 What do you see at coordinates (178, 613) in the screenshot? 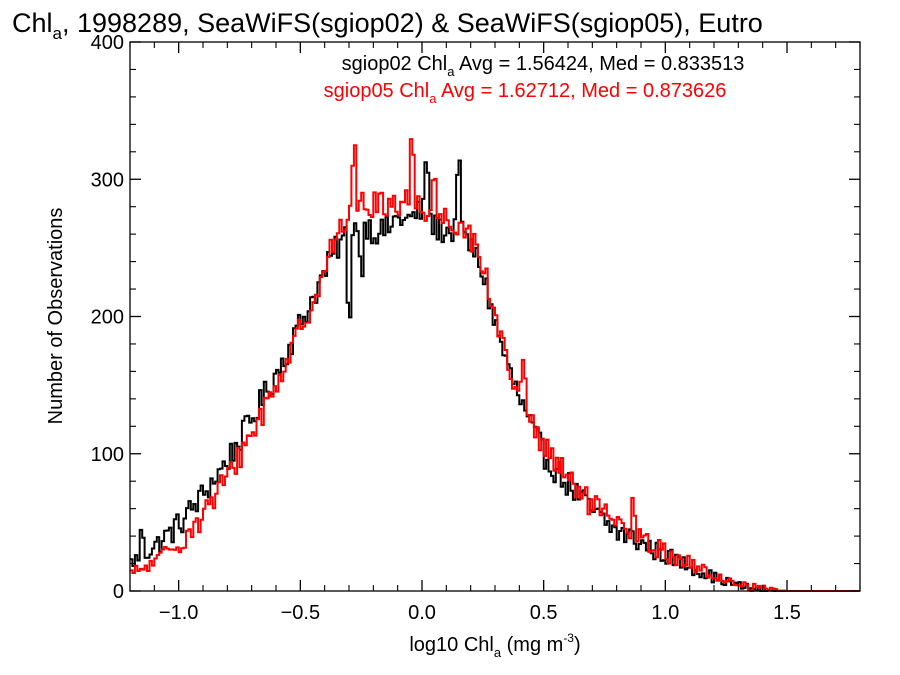
I see `x-tick-label: −1.0` at bounding box center [178, 613].